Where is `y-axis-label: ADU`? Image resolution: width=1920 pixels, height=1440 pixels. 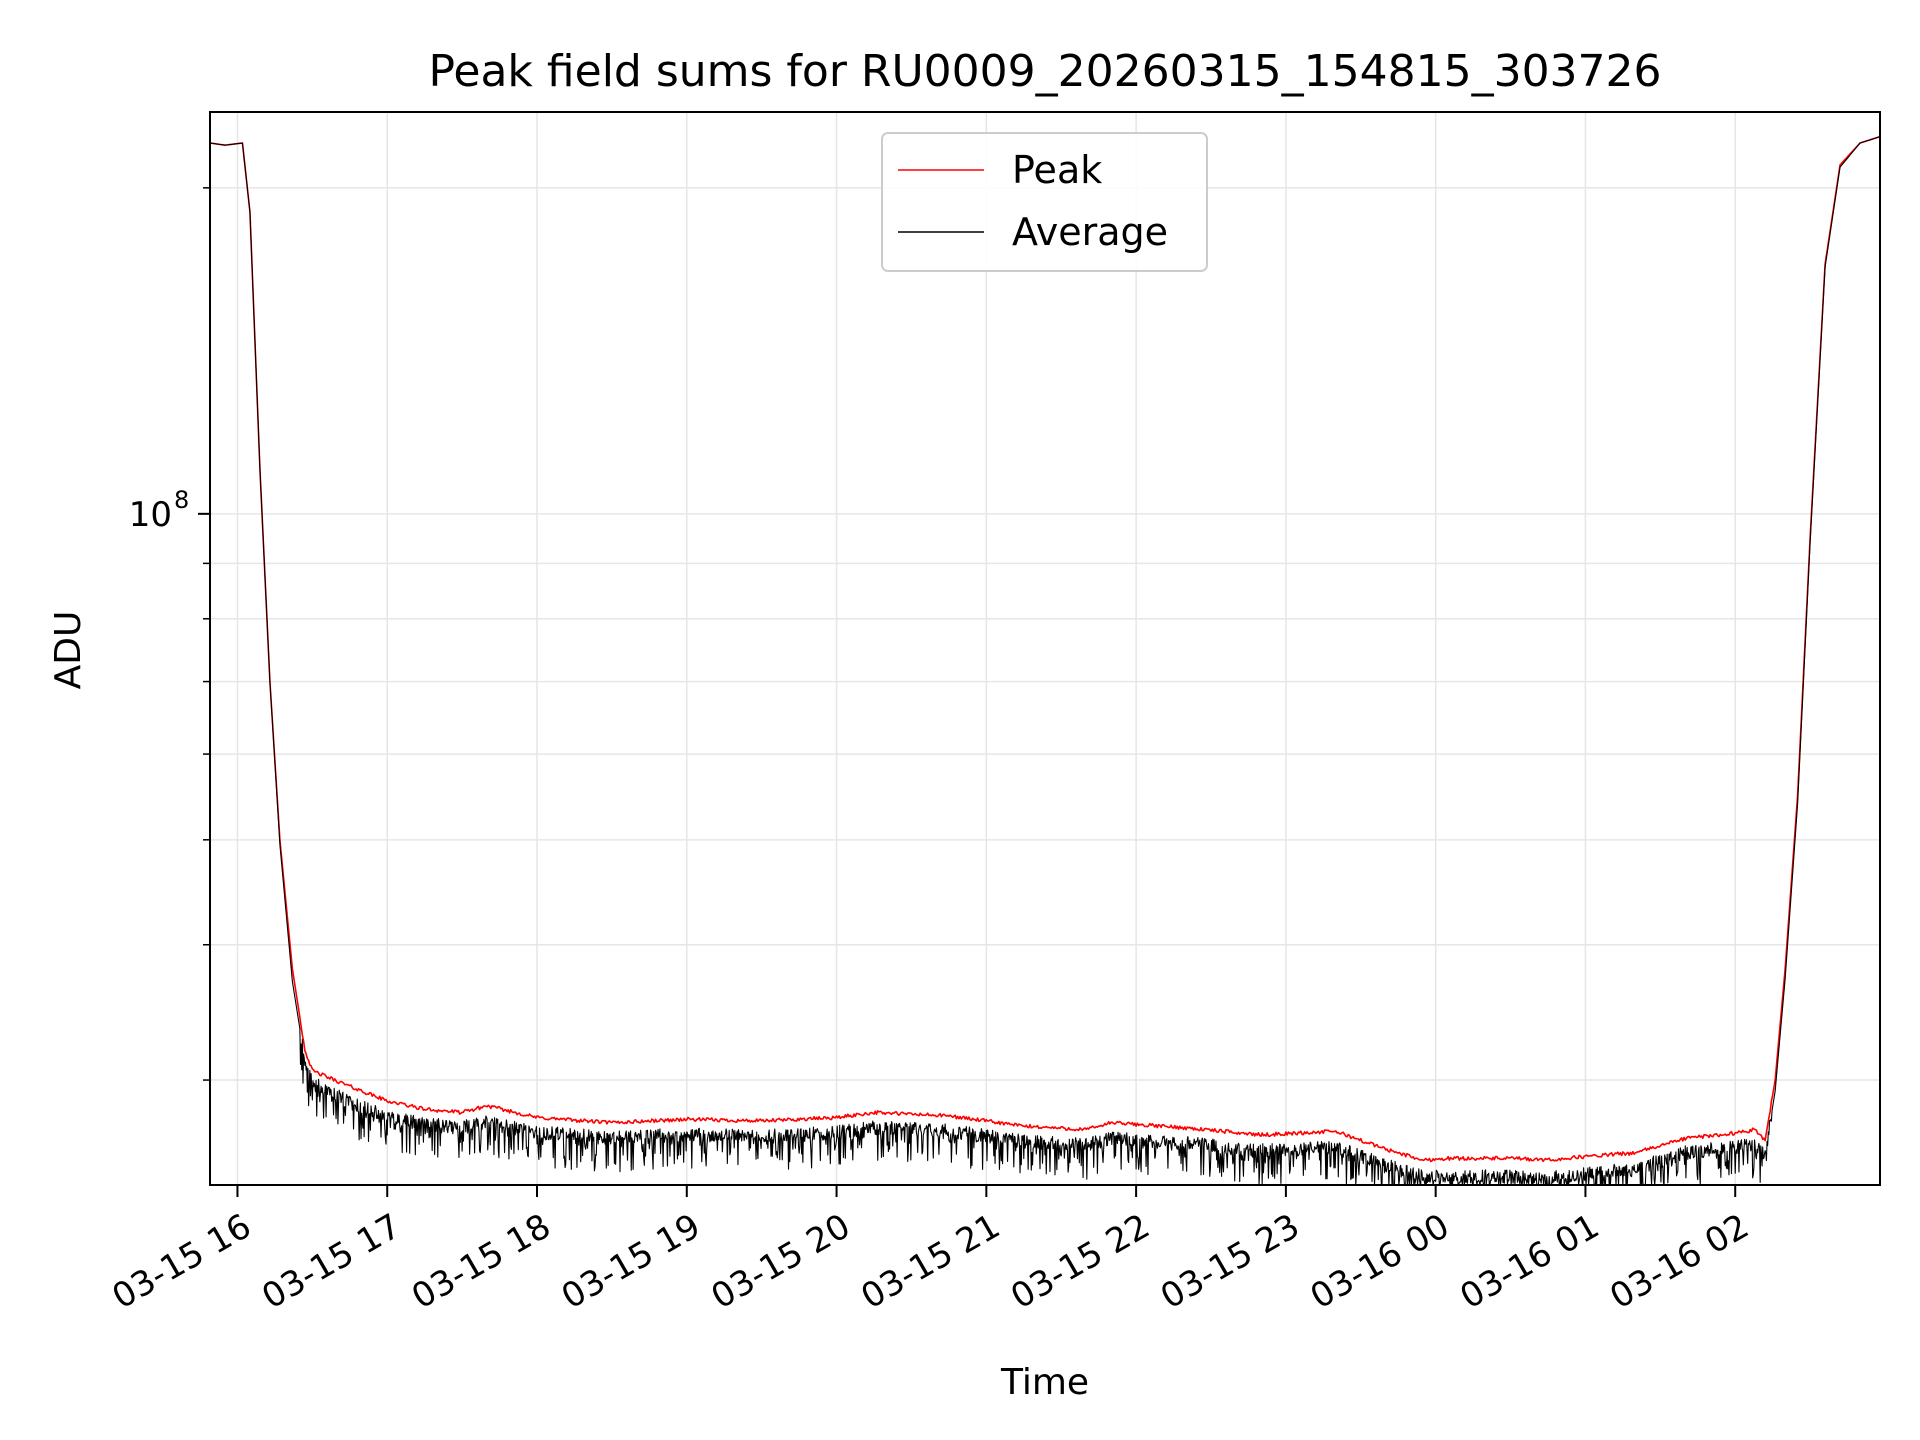 y-axis-label: ADU is located at coordinates (68, 650).